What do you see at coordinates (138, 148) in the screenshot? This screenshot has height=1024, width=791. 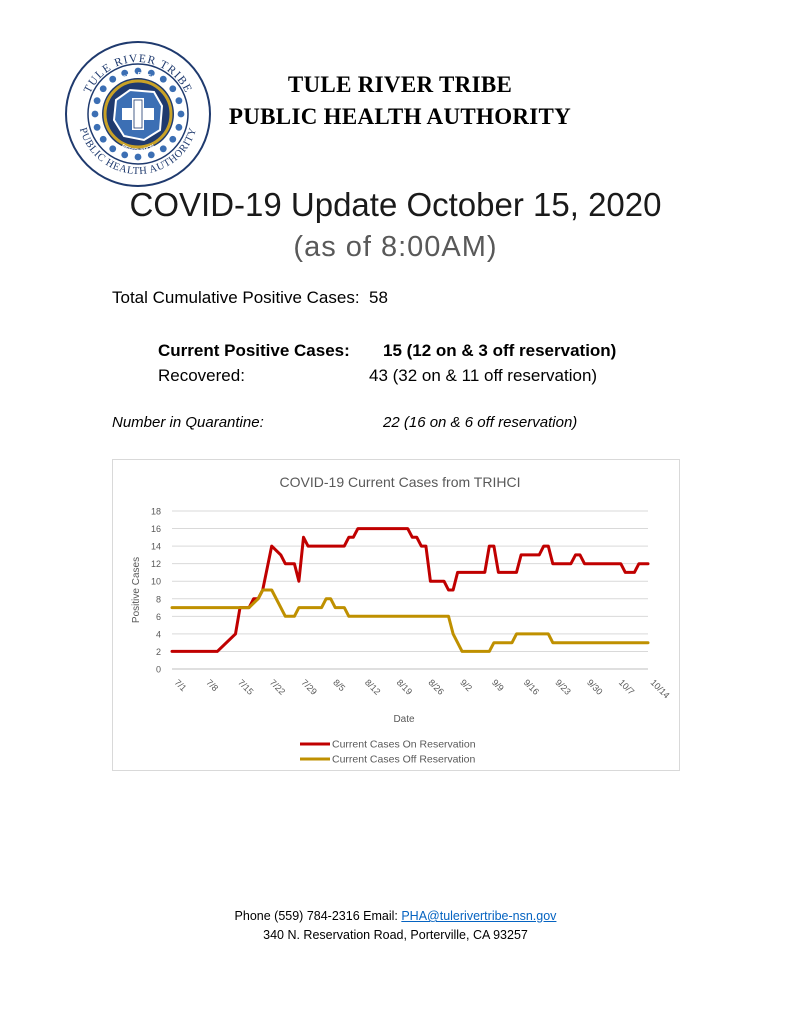 I see `svg-text: RESERVATION` at bounding box center [138, 148].